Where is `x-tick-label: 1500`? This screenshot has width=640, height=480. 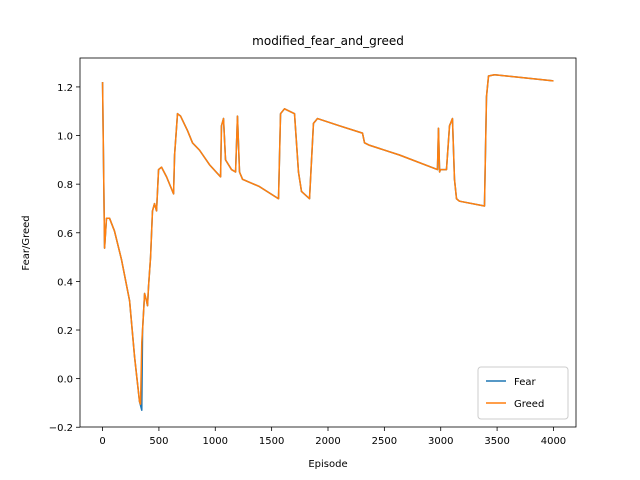
x-tick-label: 1500 is located at coordinates (271, 441).